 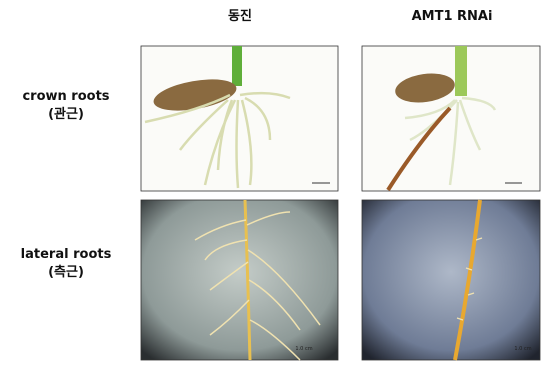 I want to click on photo-crown-dongjin, so click(x=239, y=118).